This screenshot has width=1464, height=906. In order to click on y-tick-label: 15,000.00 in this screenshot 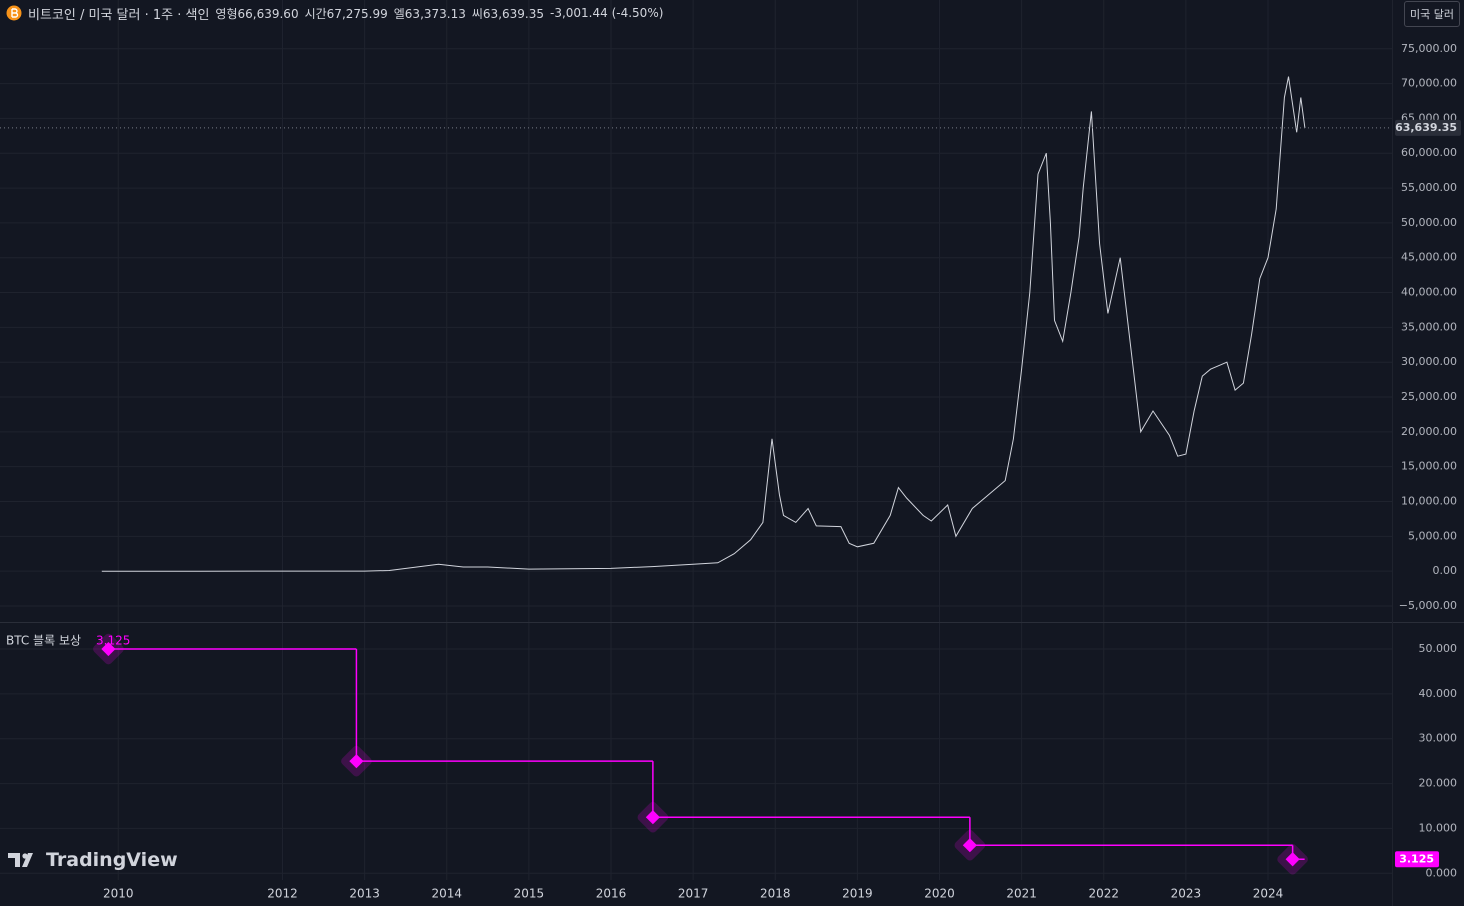, I will do `click(1429, 466)`.